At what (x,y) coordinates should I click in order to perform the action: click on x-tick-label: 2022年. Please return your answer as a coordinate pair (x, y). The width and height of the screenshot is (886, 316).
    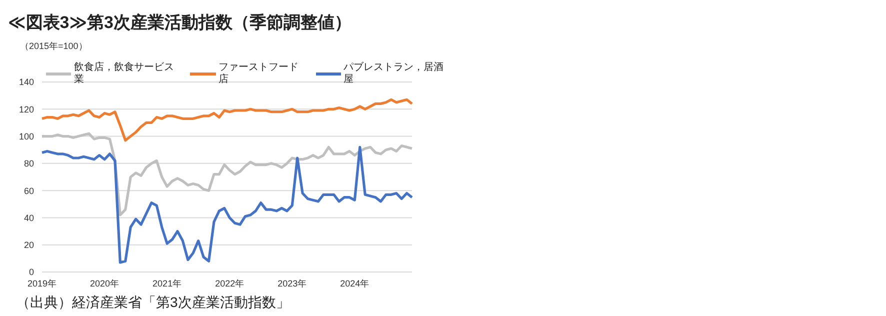
    Looking at the image, I should click on (229, 283).